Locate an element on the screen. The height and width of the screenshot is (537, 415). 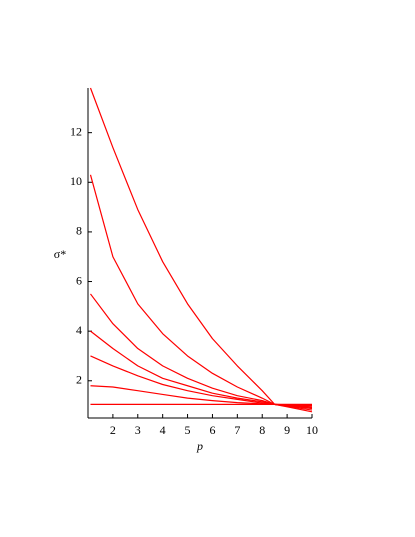
x-tick-label: 4 is located at coordinates (163, 430).